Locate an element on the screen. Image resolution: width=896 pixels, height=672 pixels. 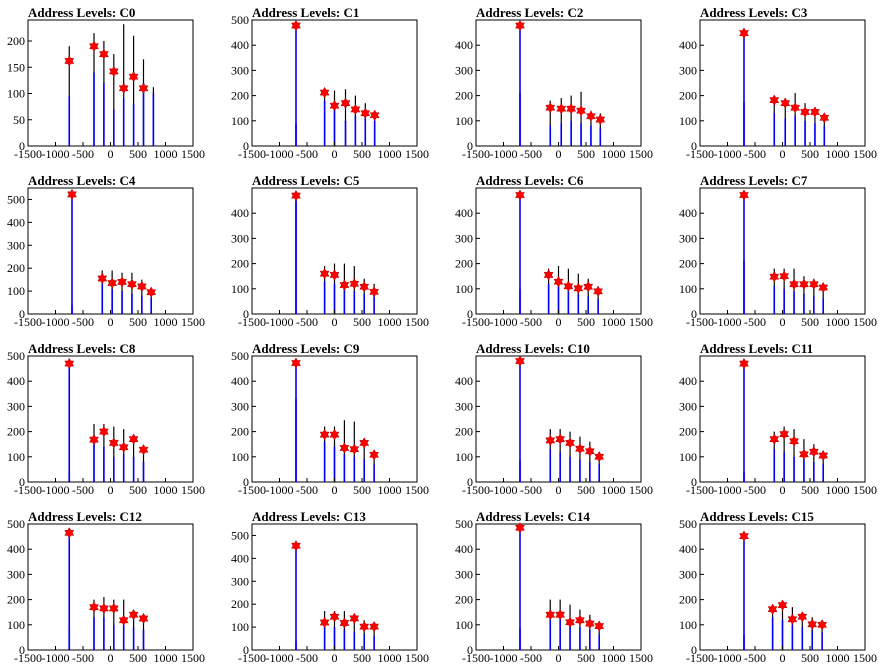
chart-title: Address Levels: C11 is located at coordinates (757, 348).